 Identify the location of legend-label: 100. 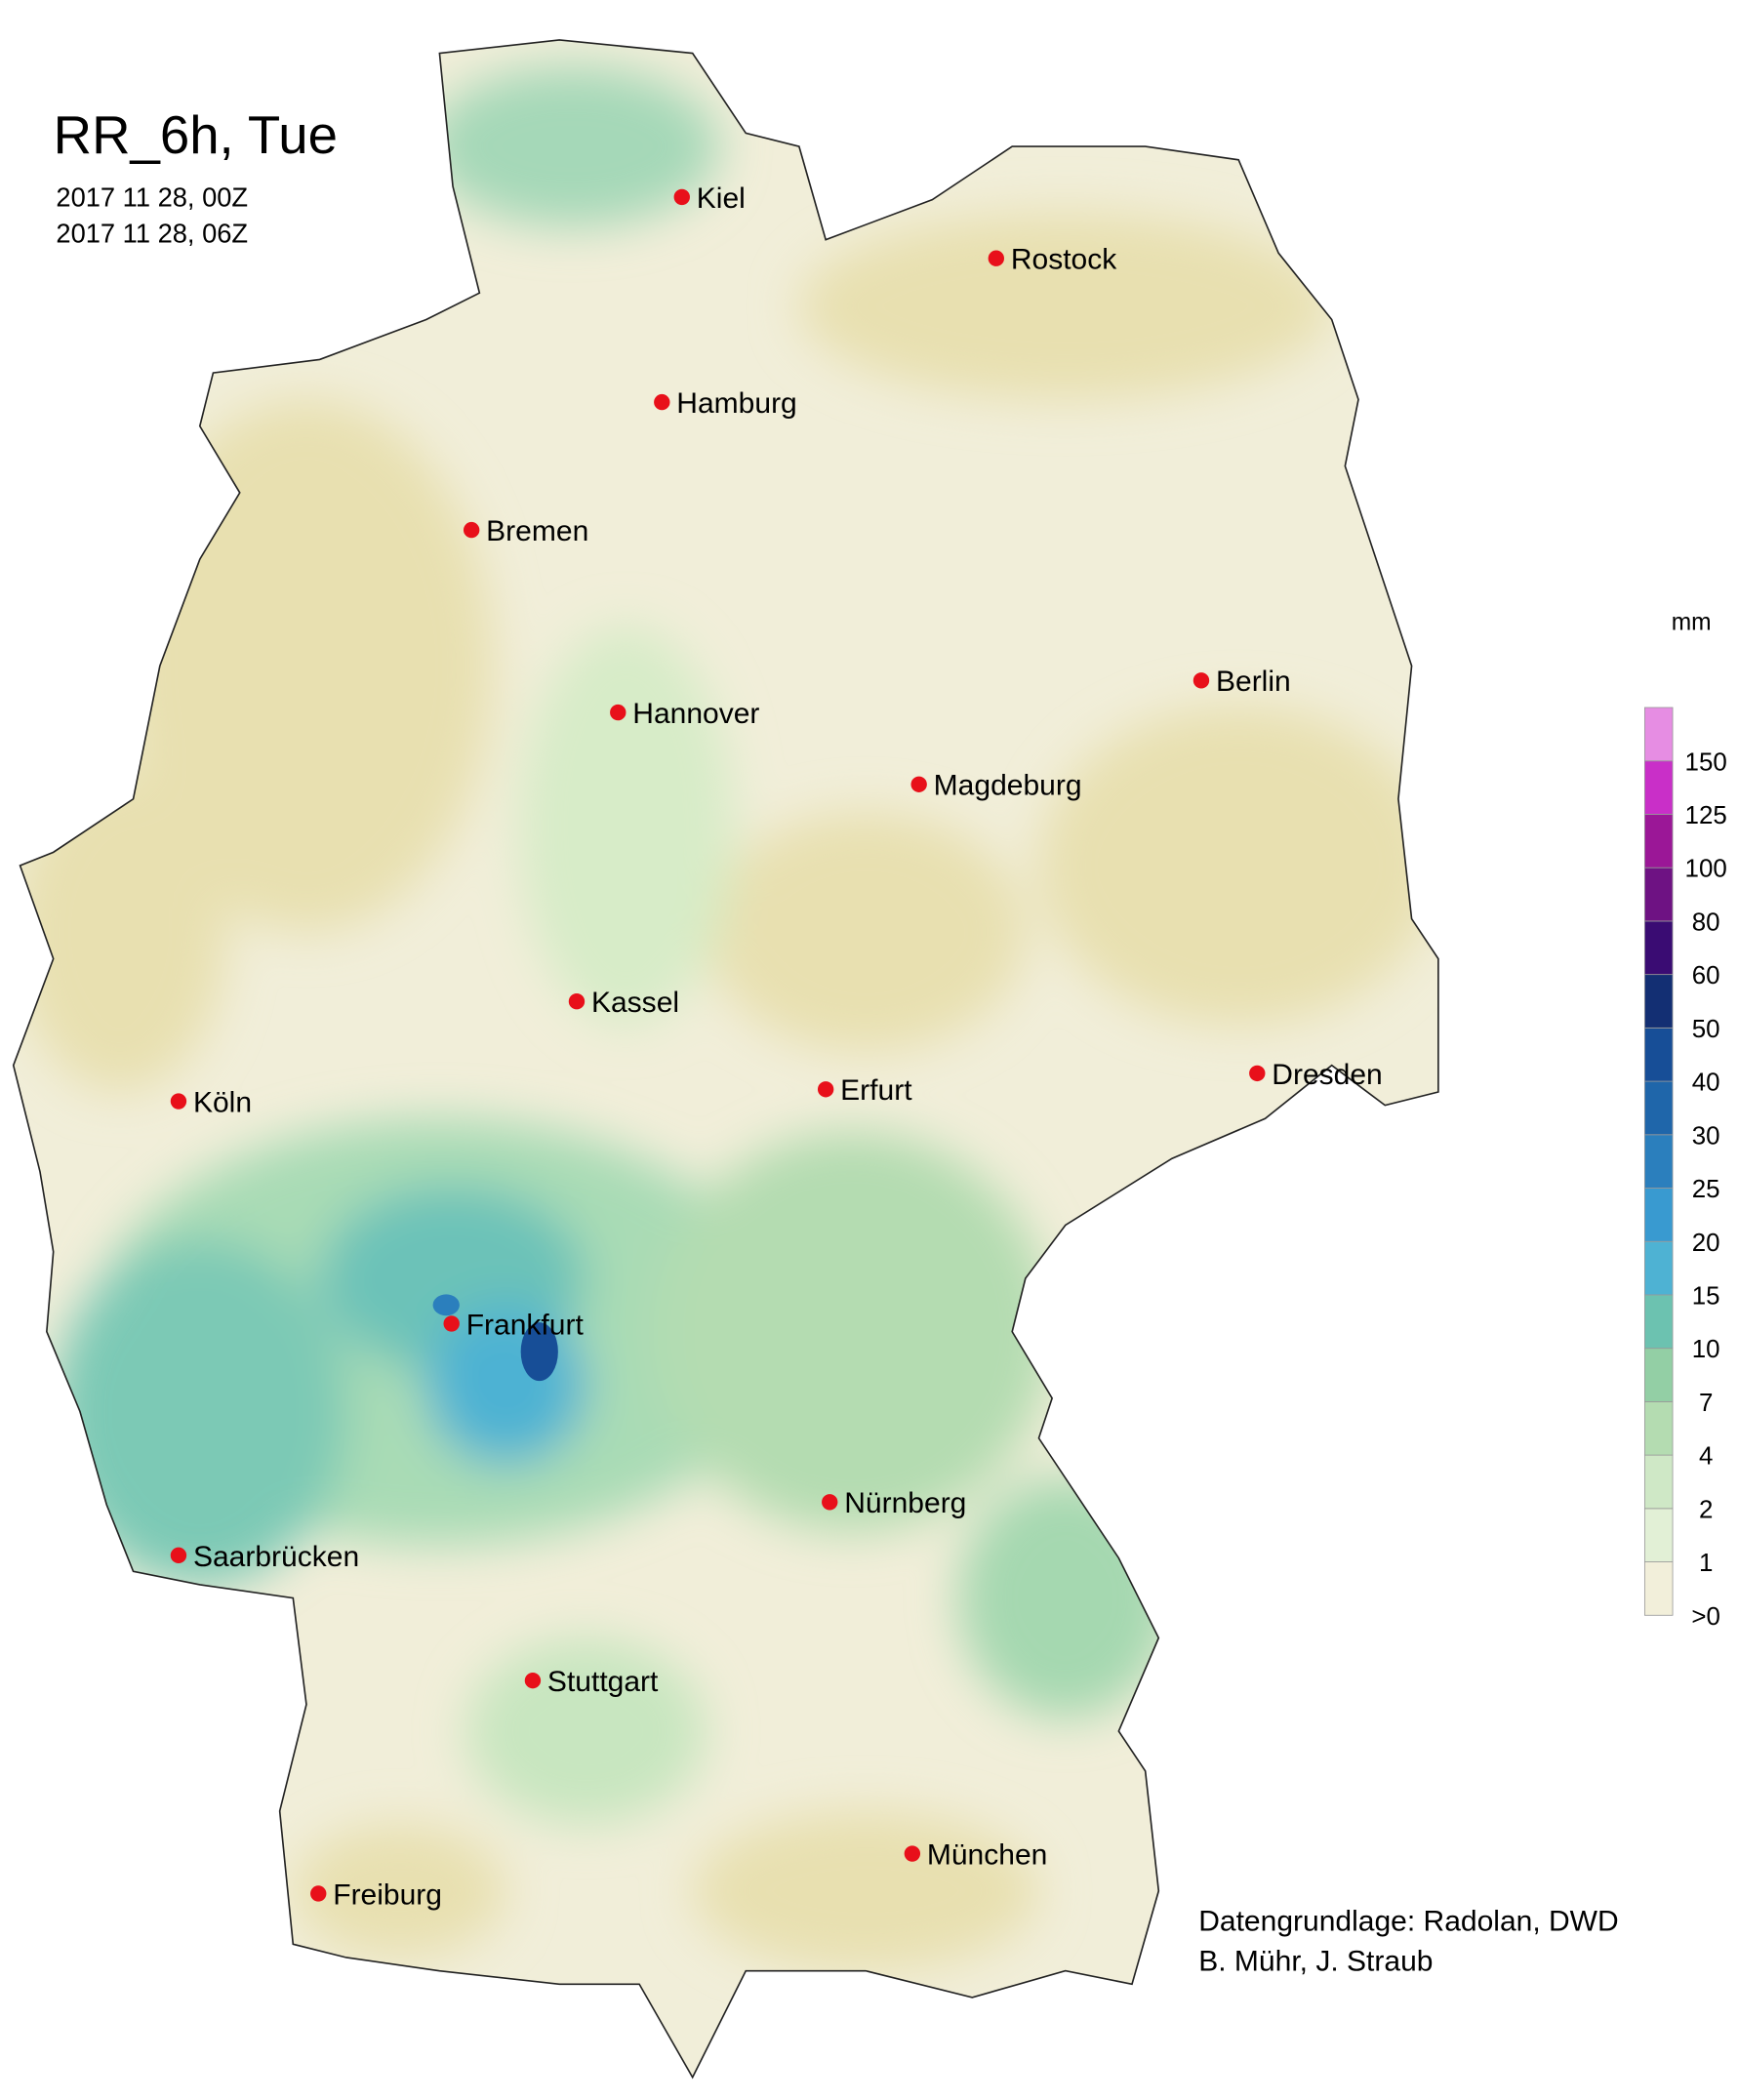
(1706, 869).